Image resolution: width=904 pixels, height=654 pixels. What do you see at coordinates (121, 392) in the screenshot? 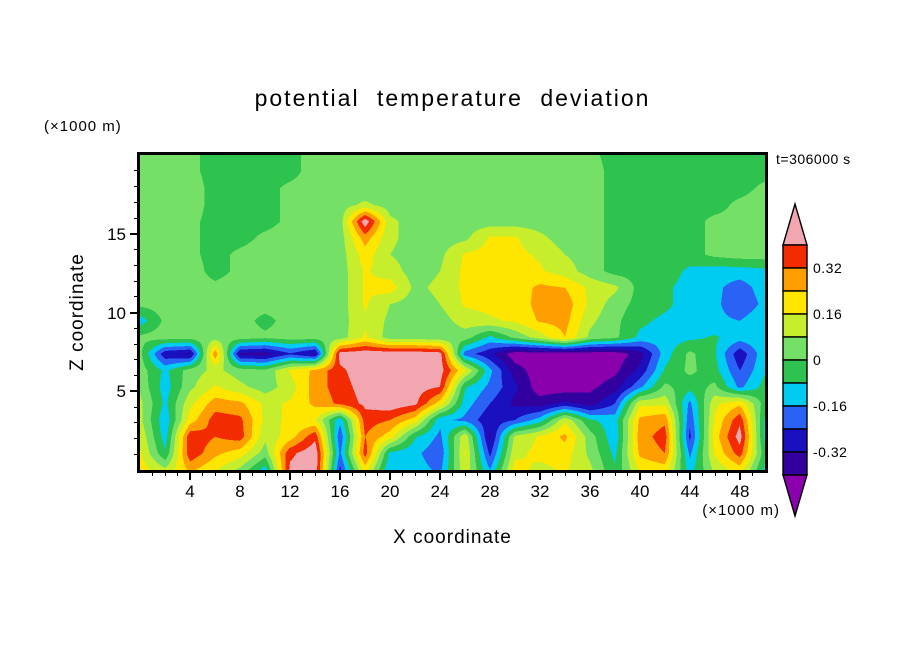
I see `y-tick-label: 5` at bounding box center [121, 392].